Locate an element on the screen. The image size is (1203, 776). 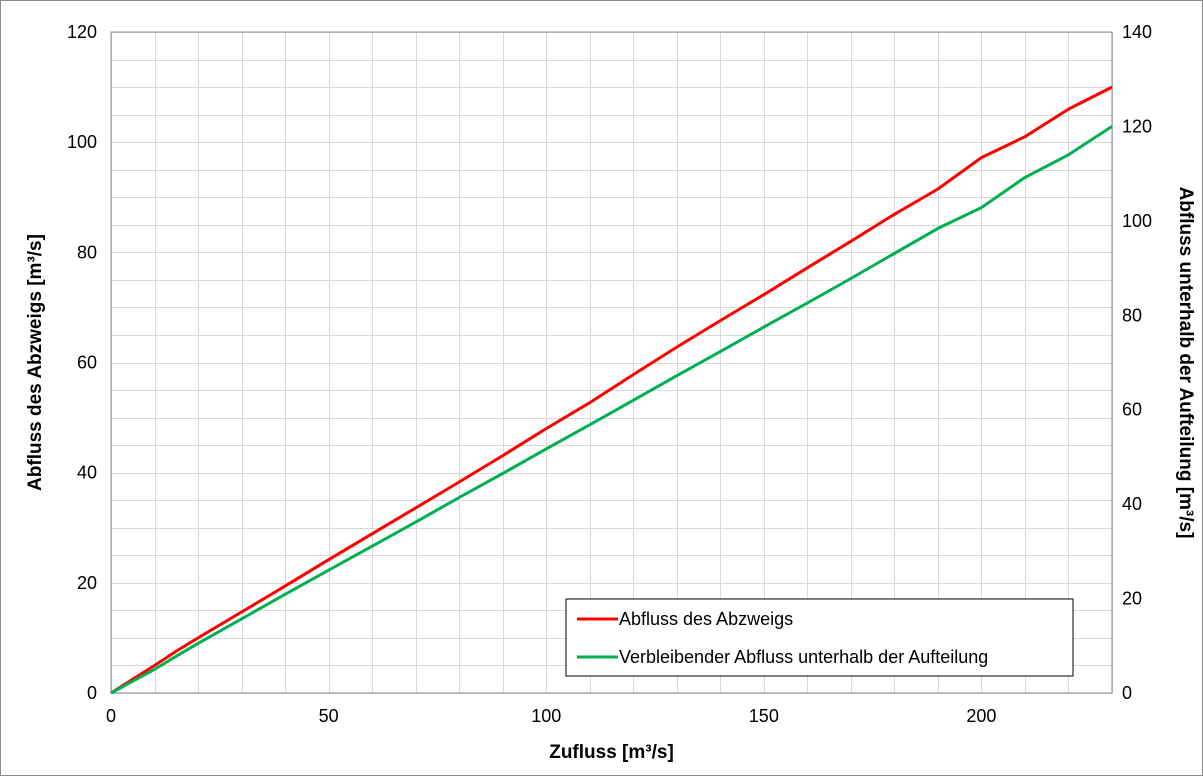
y-axis-label: Abfluss des Abzweigs [m³/s] is located at coordinates (35, 362).